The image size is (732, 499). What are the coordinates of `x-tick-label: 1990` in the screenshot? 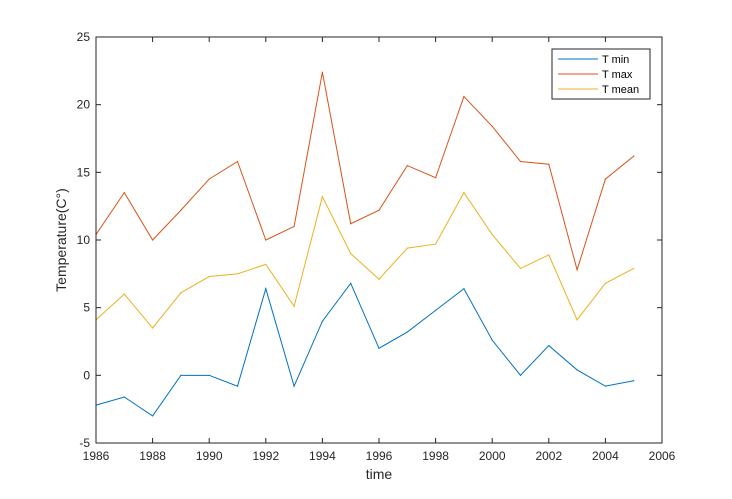 It's located at (209, 456).